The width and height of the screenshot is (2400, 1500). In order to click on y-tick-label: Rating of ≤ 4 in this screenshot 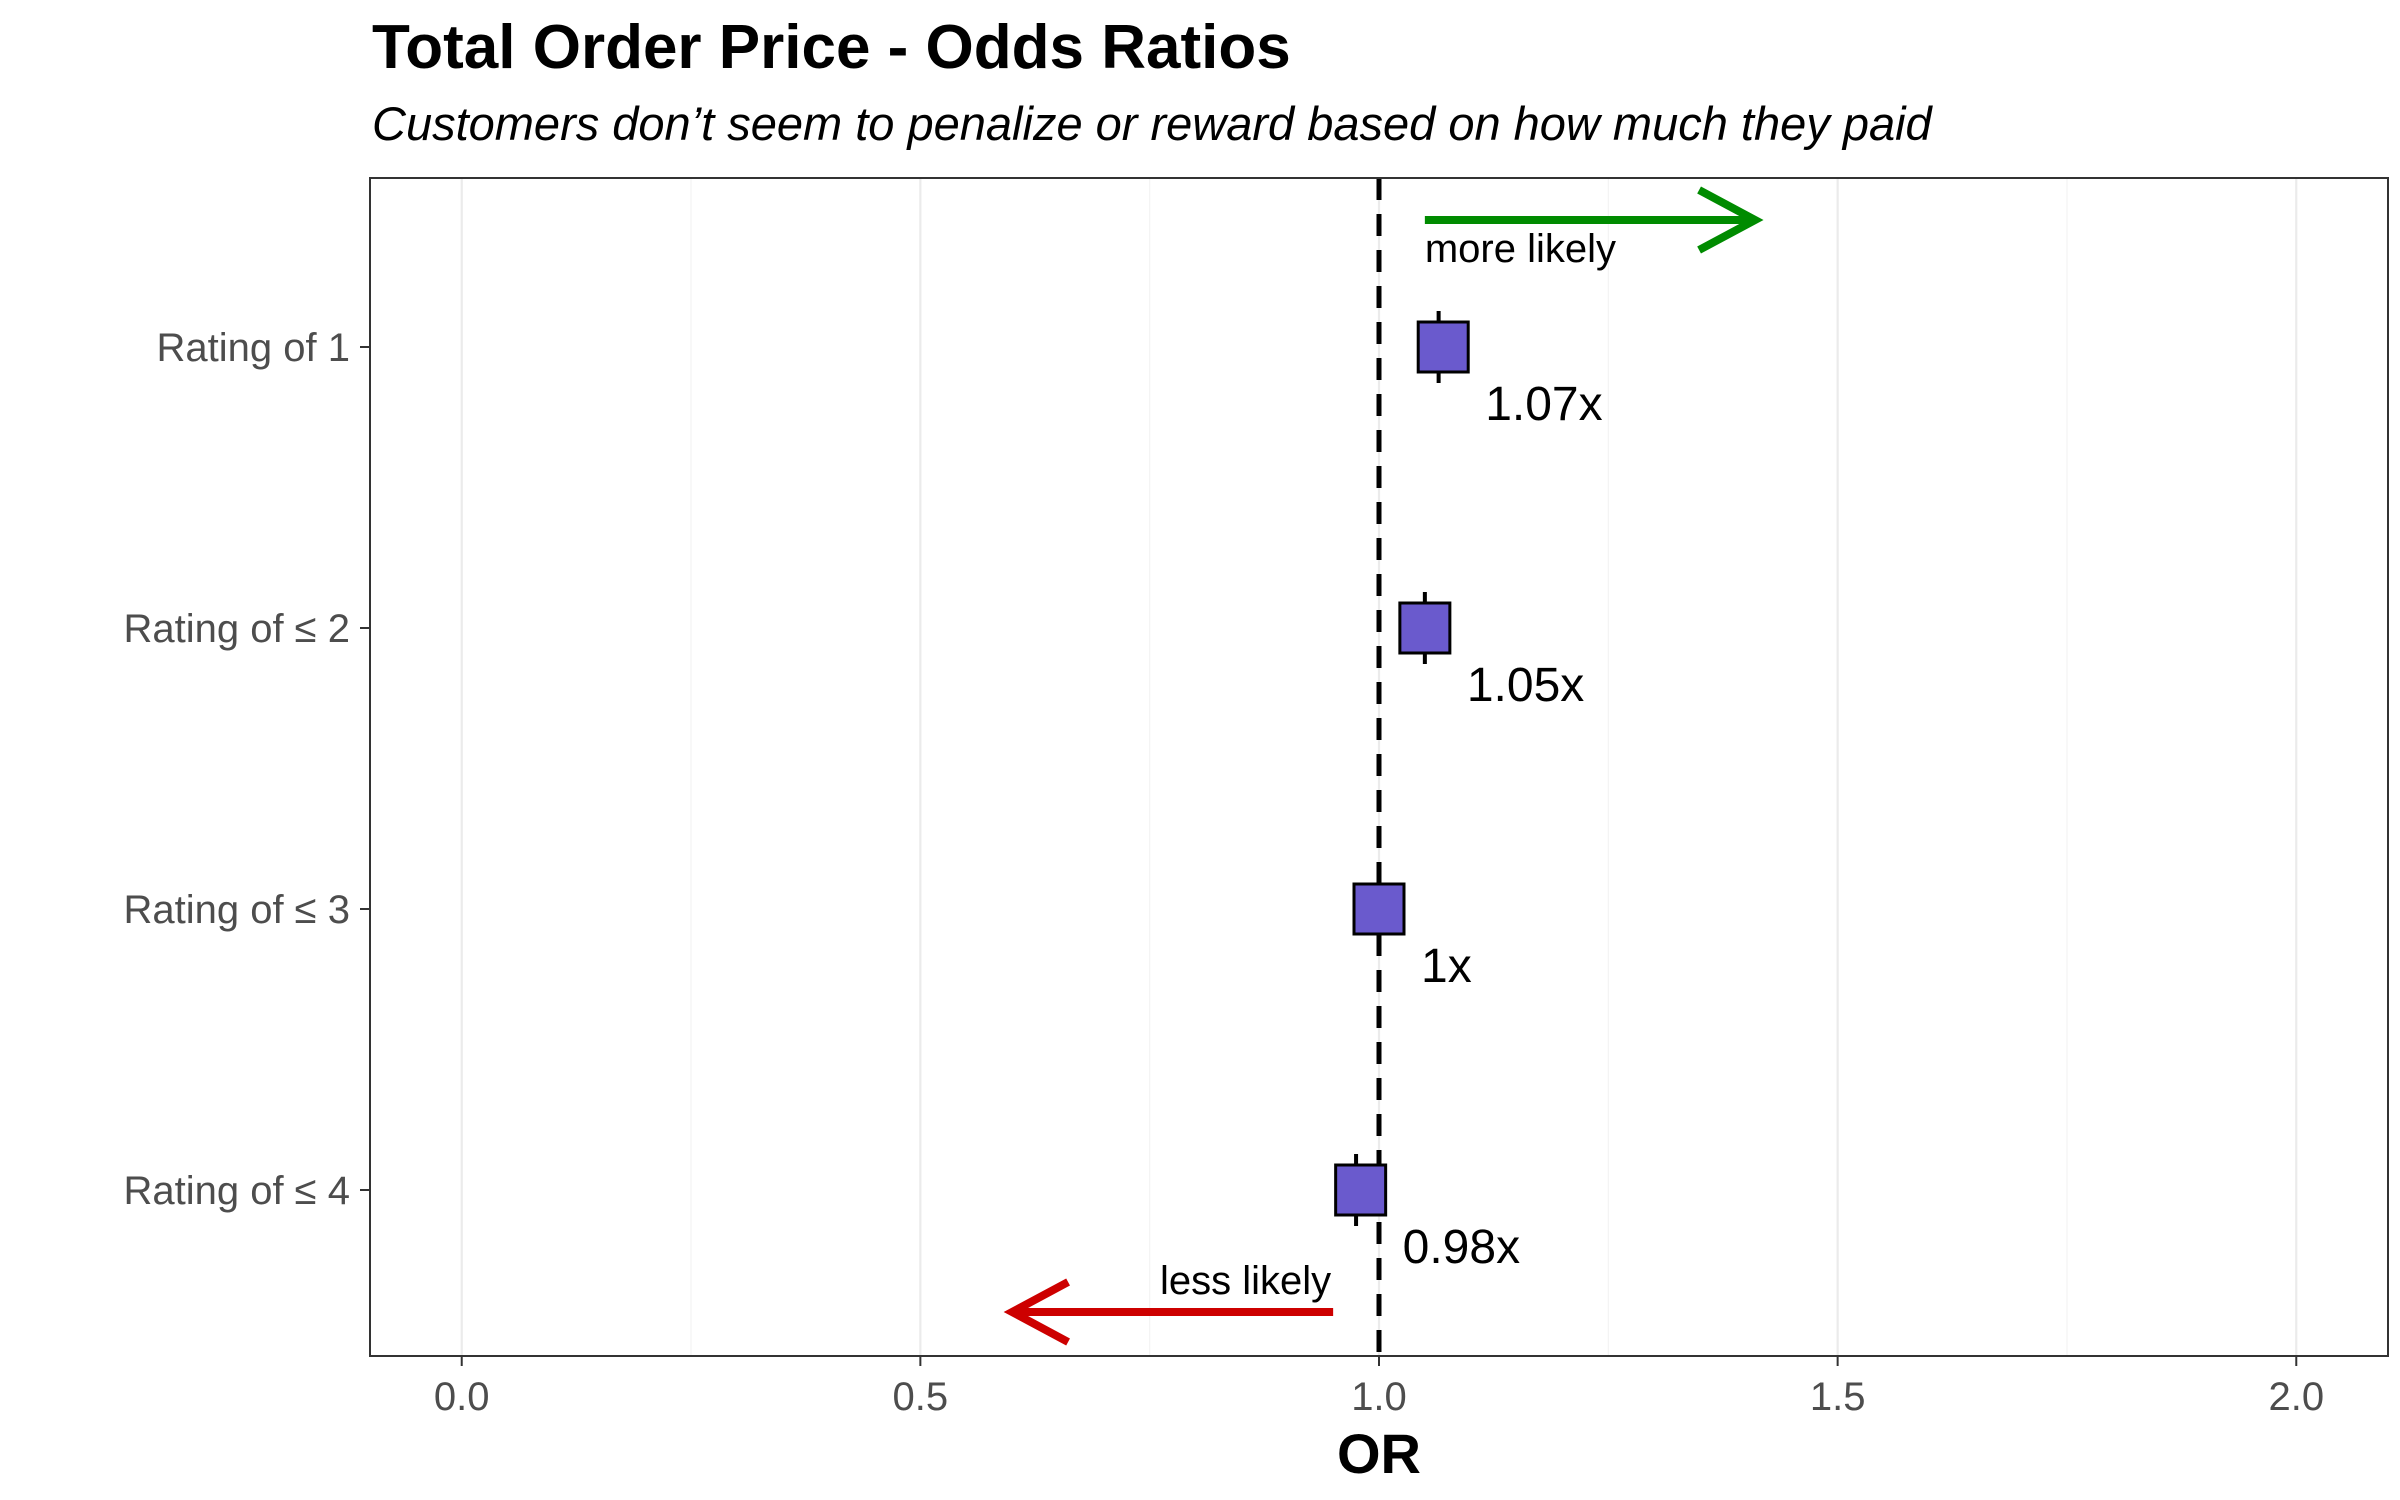, I will do `click(236, 1191)`.